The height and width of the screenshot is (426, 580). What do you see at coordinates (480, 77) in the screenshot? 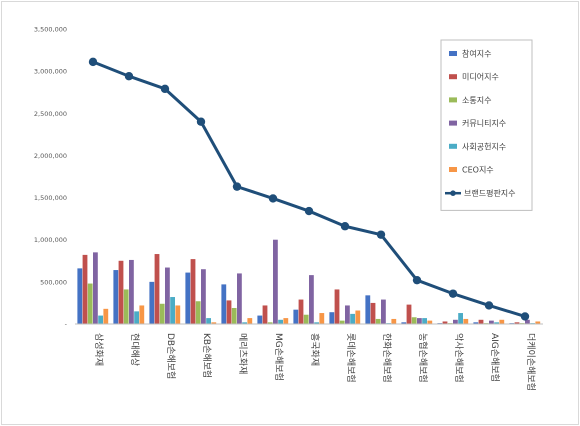
I see `legend-label: 미디어지수` at bounding box center [480, 77].